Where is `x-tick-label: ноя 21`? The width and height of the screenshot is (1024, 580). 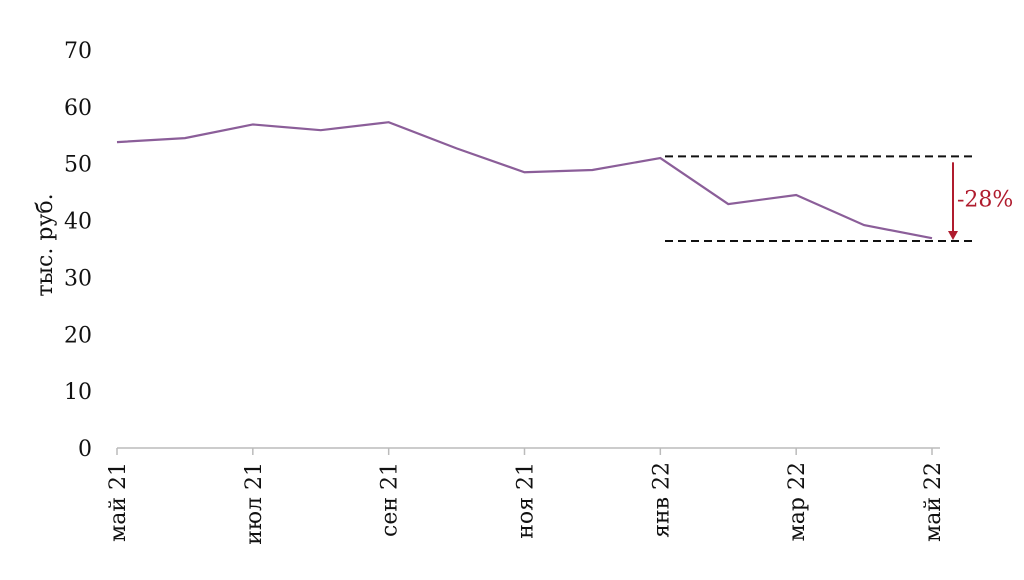 x-tick-label: ноя 21 is located at coordinates (526, 500).